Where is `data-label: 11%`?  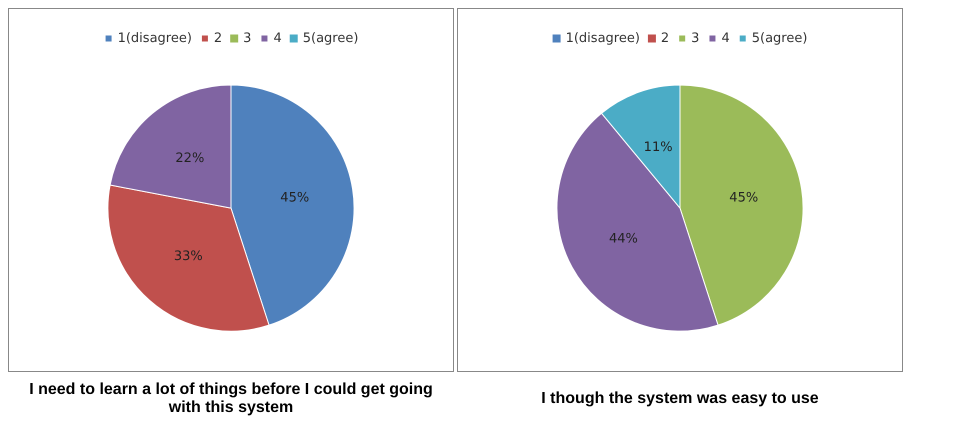
data-label: 11% is located at coordinates (658, 147).